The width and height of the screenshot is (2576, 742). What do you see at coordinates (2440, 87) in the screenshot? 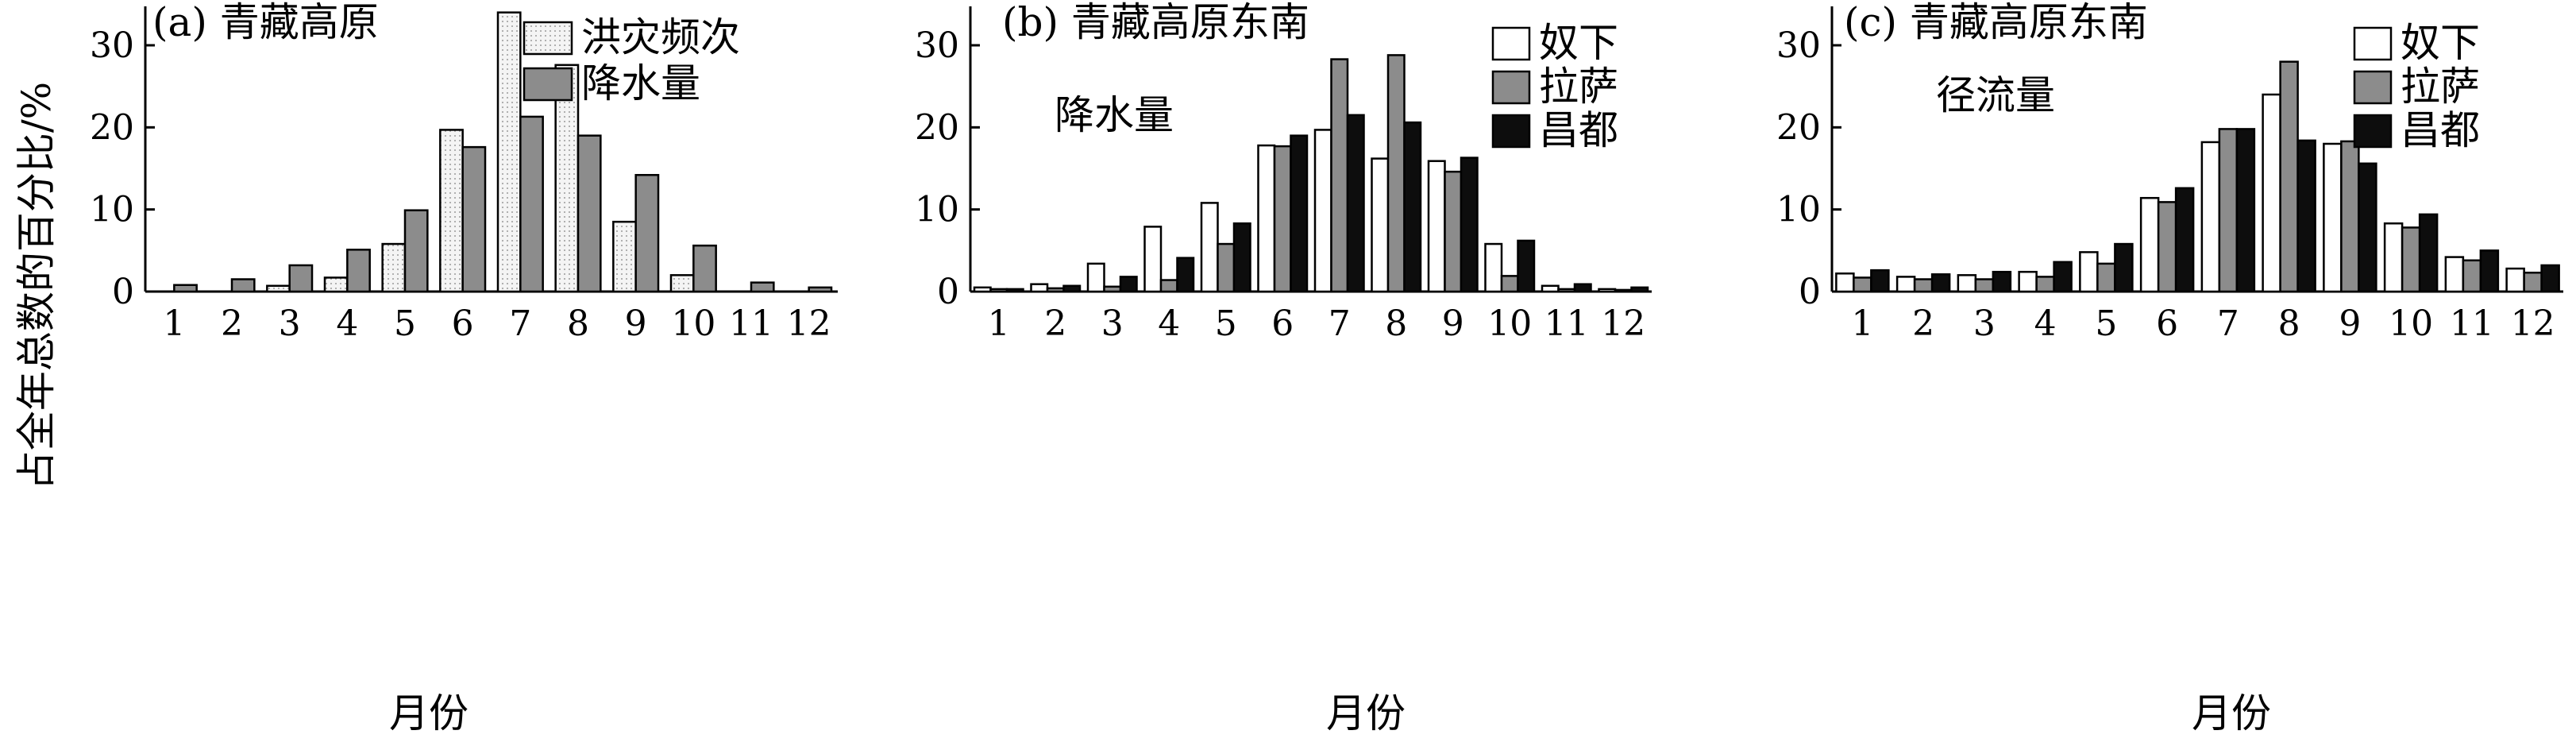
I see `legend-label-2: 拉萨` at bounding box center [2440, 87].